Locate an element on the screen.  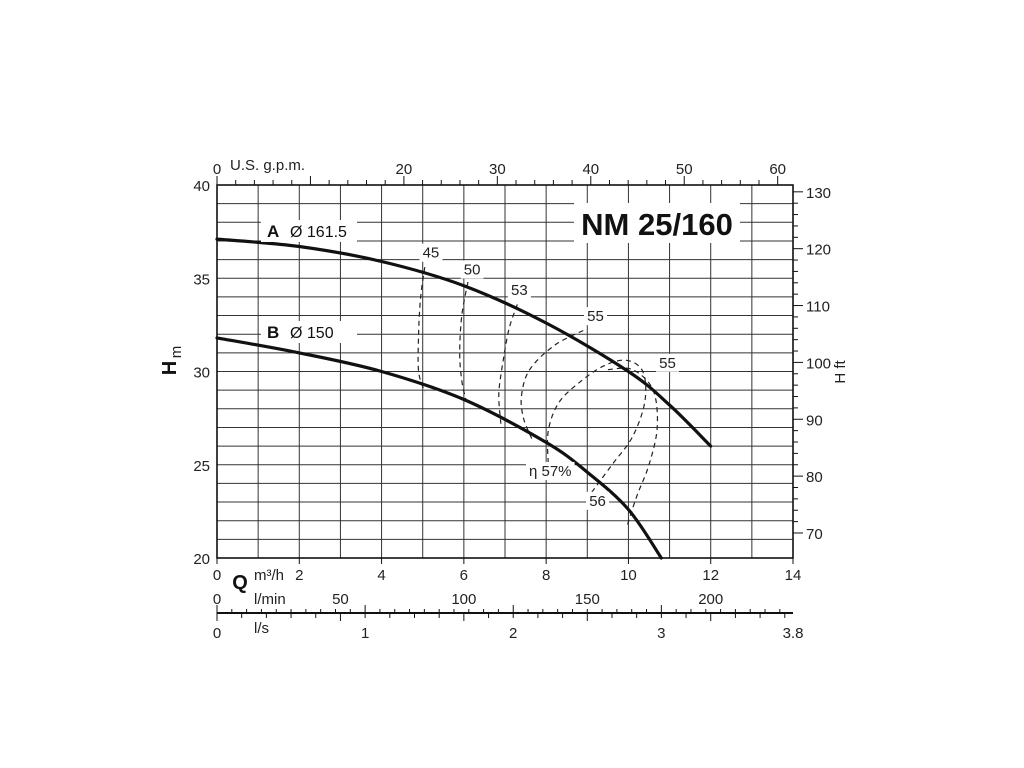
pump-curve-b is located at coordinates (439, 448).